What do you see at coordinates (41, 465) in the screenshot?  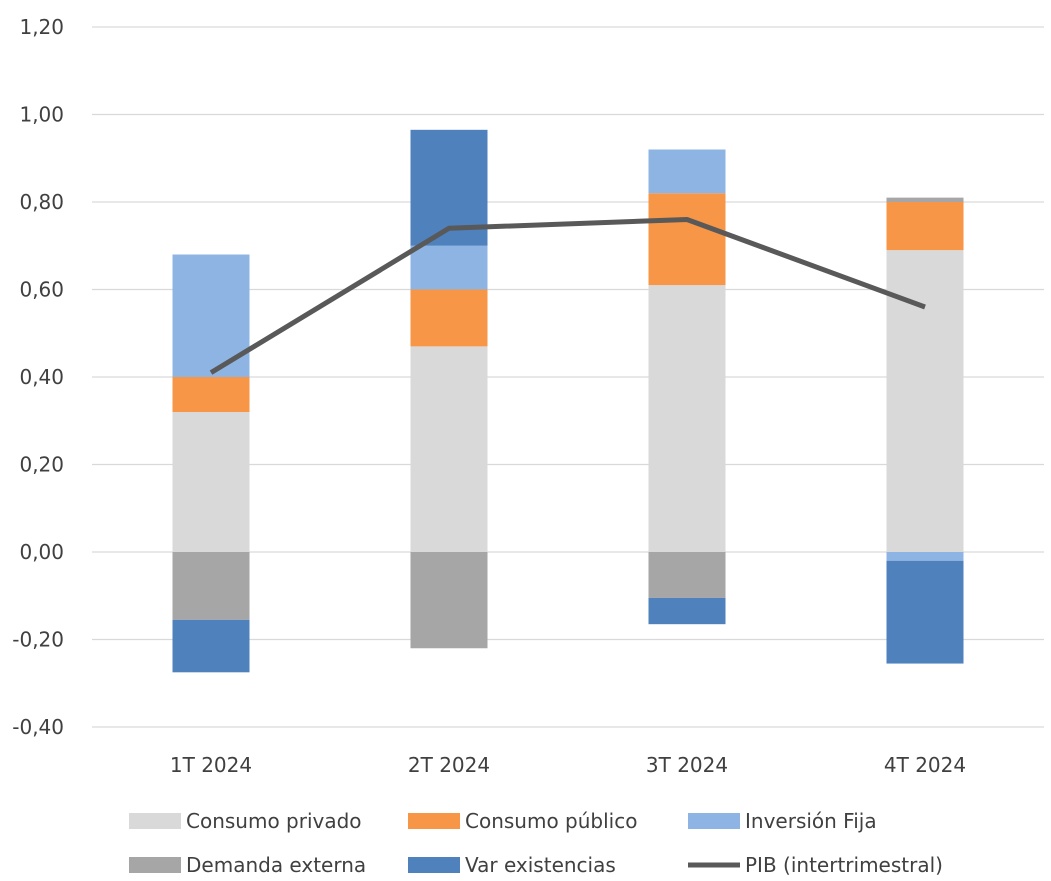 I see `y-tick-label: 0,20` at bounding box center [41, 465].